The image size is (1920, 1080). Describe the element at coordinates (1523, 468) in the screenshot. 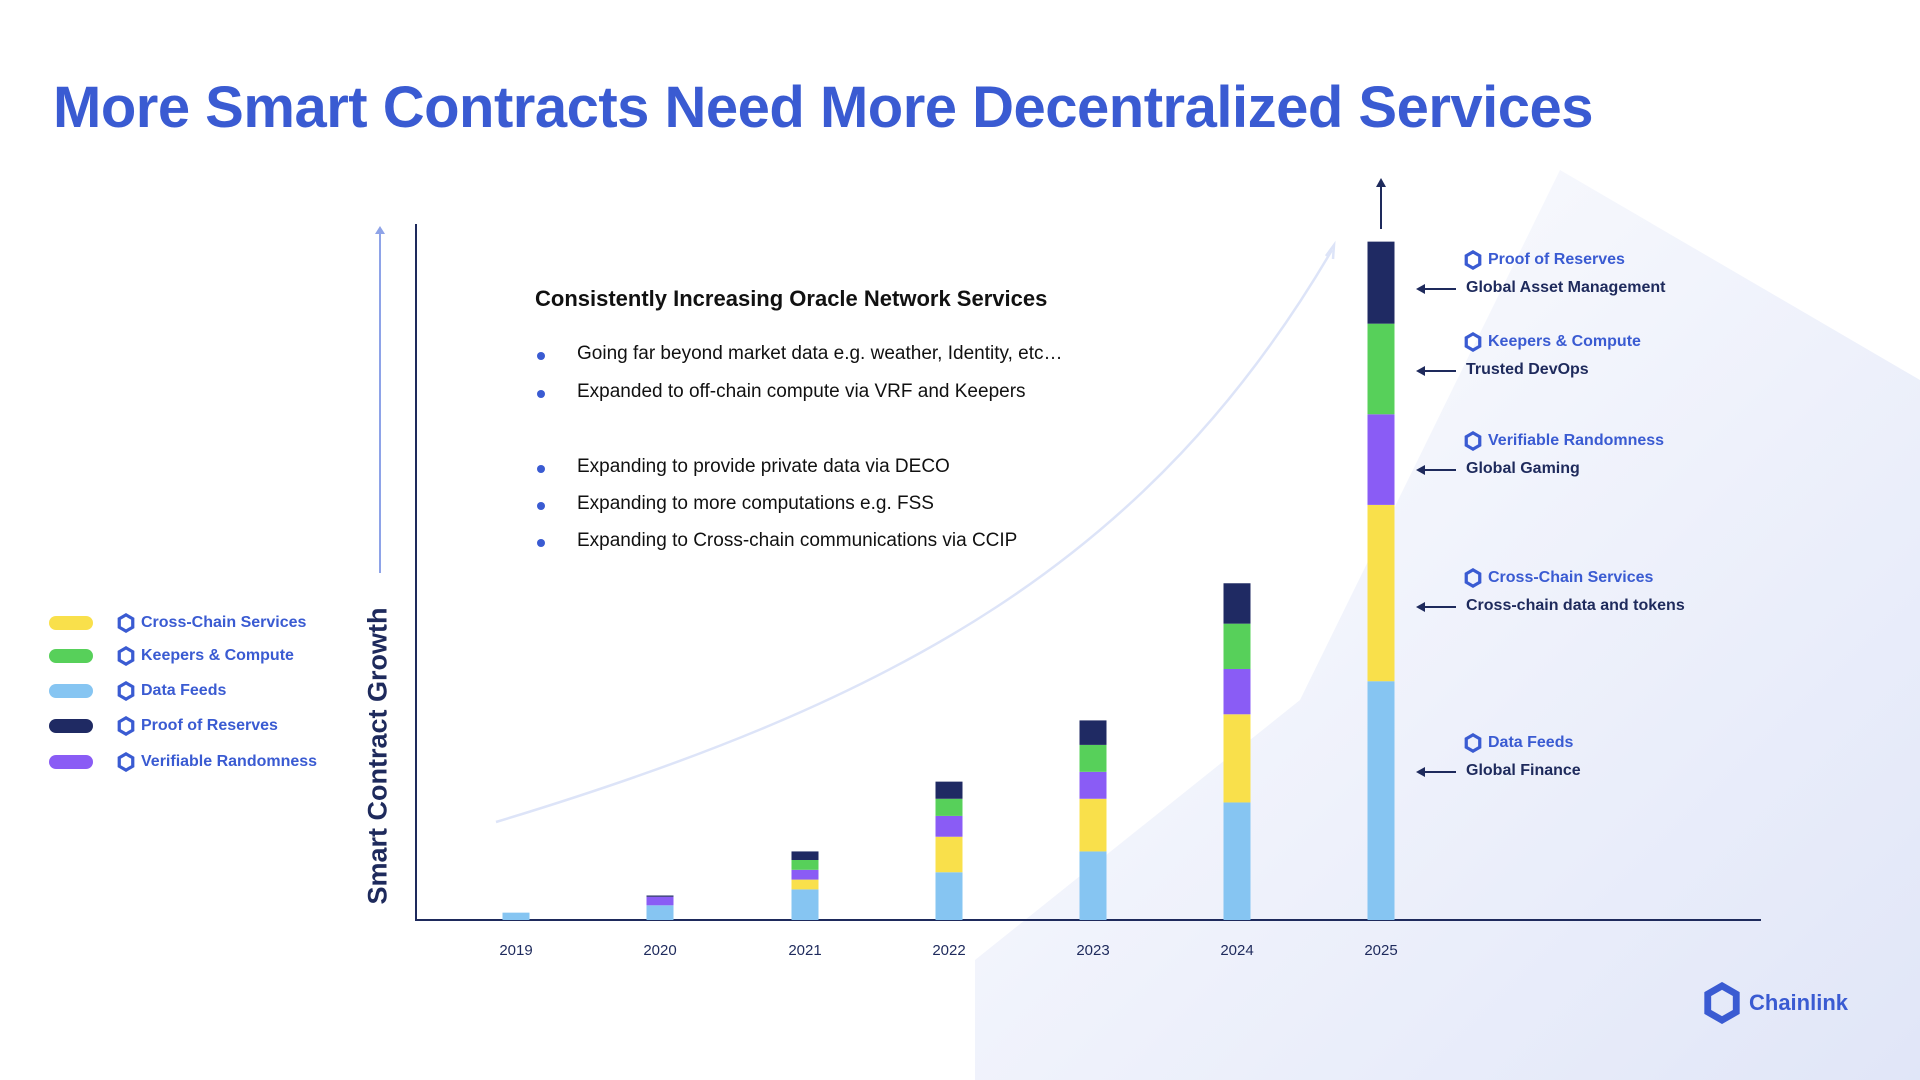

I see `annotation-use-case: Global Gaming` at that location.